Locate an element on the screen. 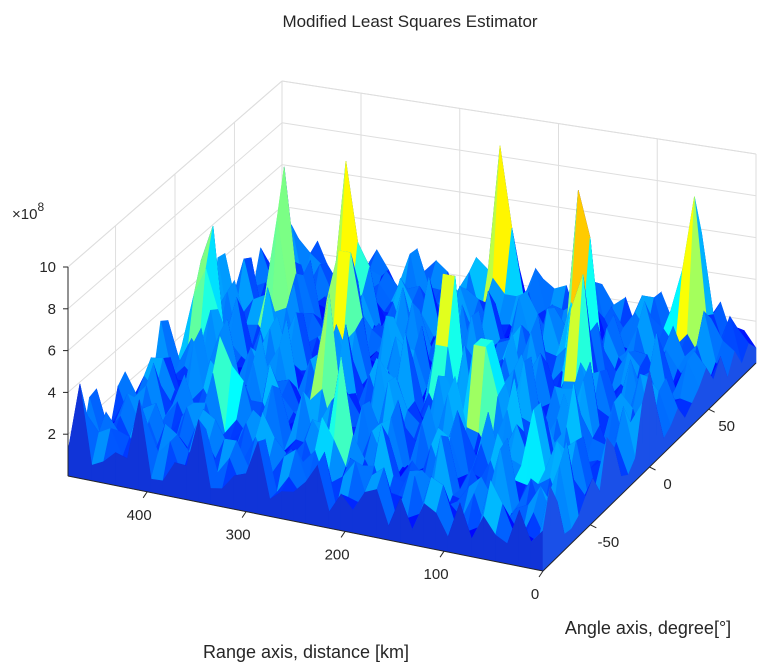 The width and height of the screenshot is (769, 668). x-tick-label: 0 is located at coordinates (535, 594).